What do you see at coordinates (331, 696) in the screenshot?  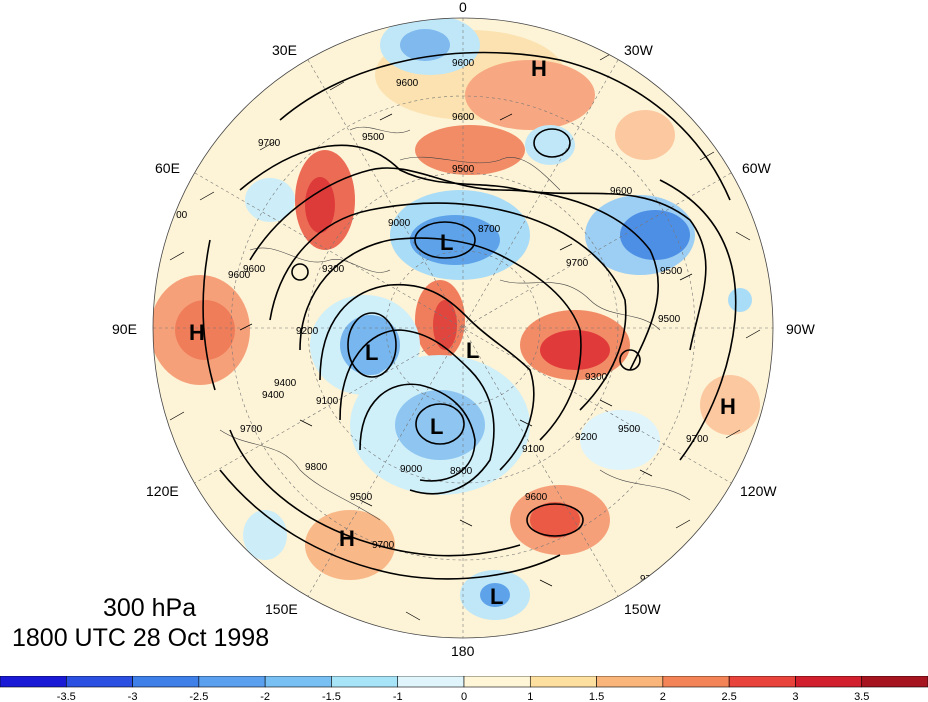 I see `colorbar-tick-label: -1.5` at bounding box center [331, 696].